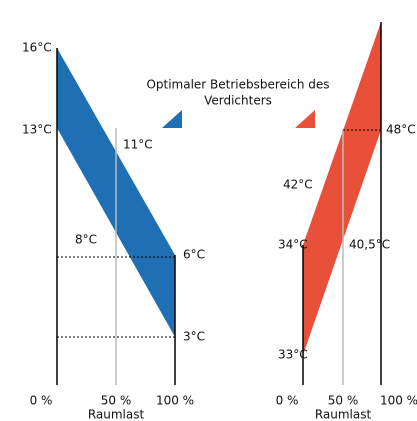  What do you see at coordinates (293, 245) in the screenshot?
I see `value-label: 34°C` at bounding box center [293, 245].